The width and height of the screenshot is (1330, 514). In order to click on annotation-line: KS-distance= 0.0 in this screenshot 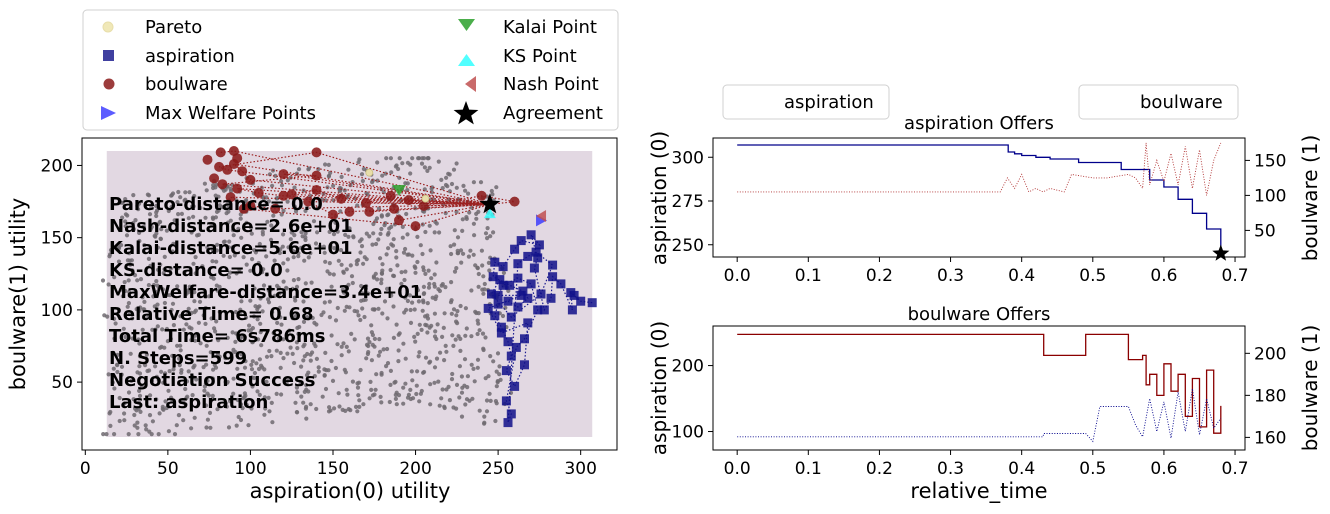, I will do `click(196, 270)`.